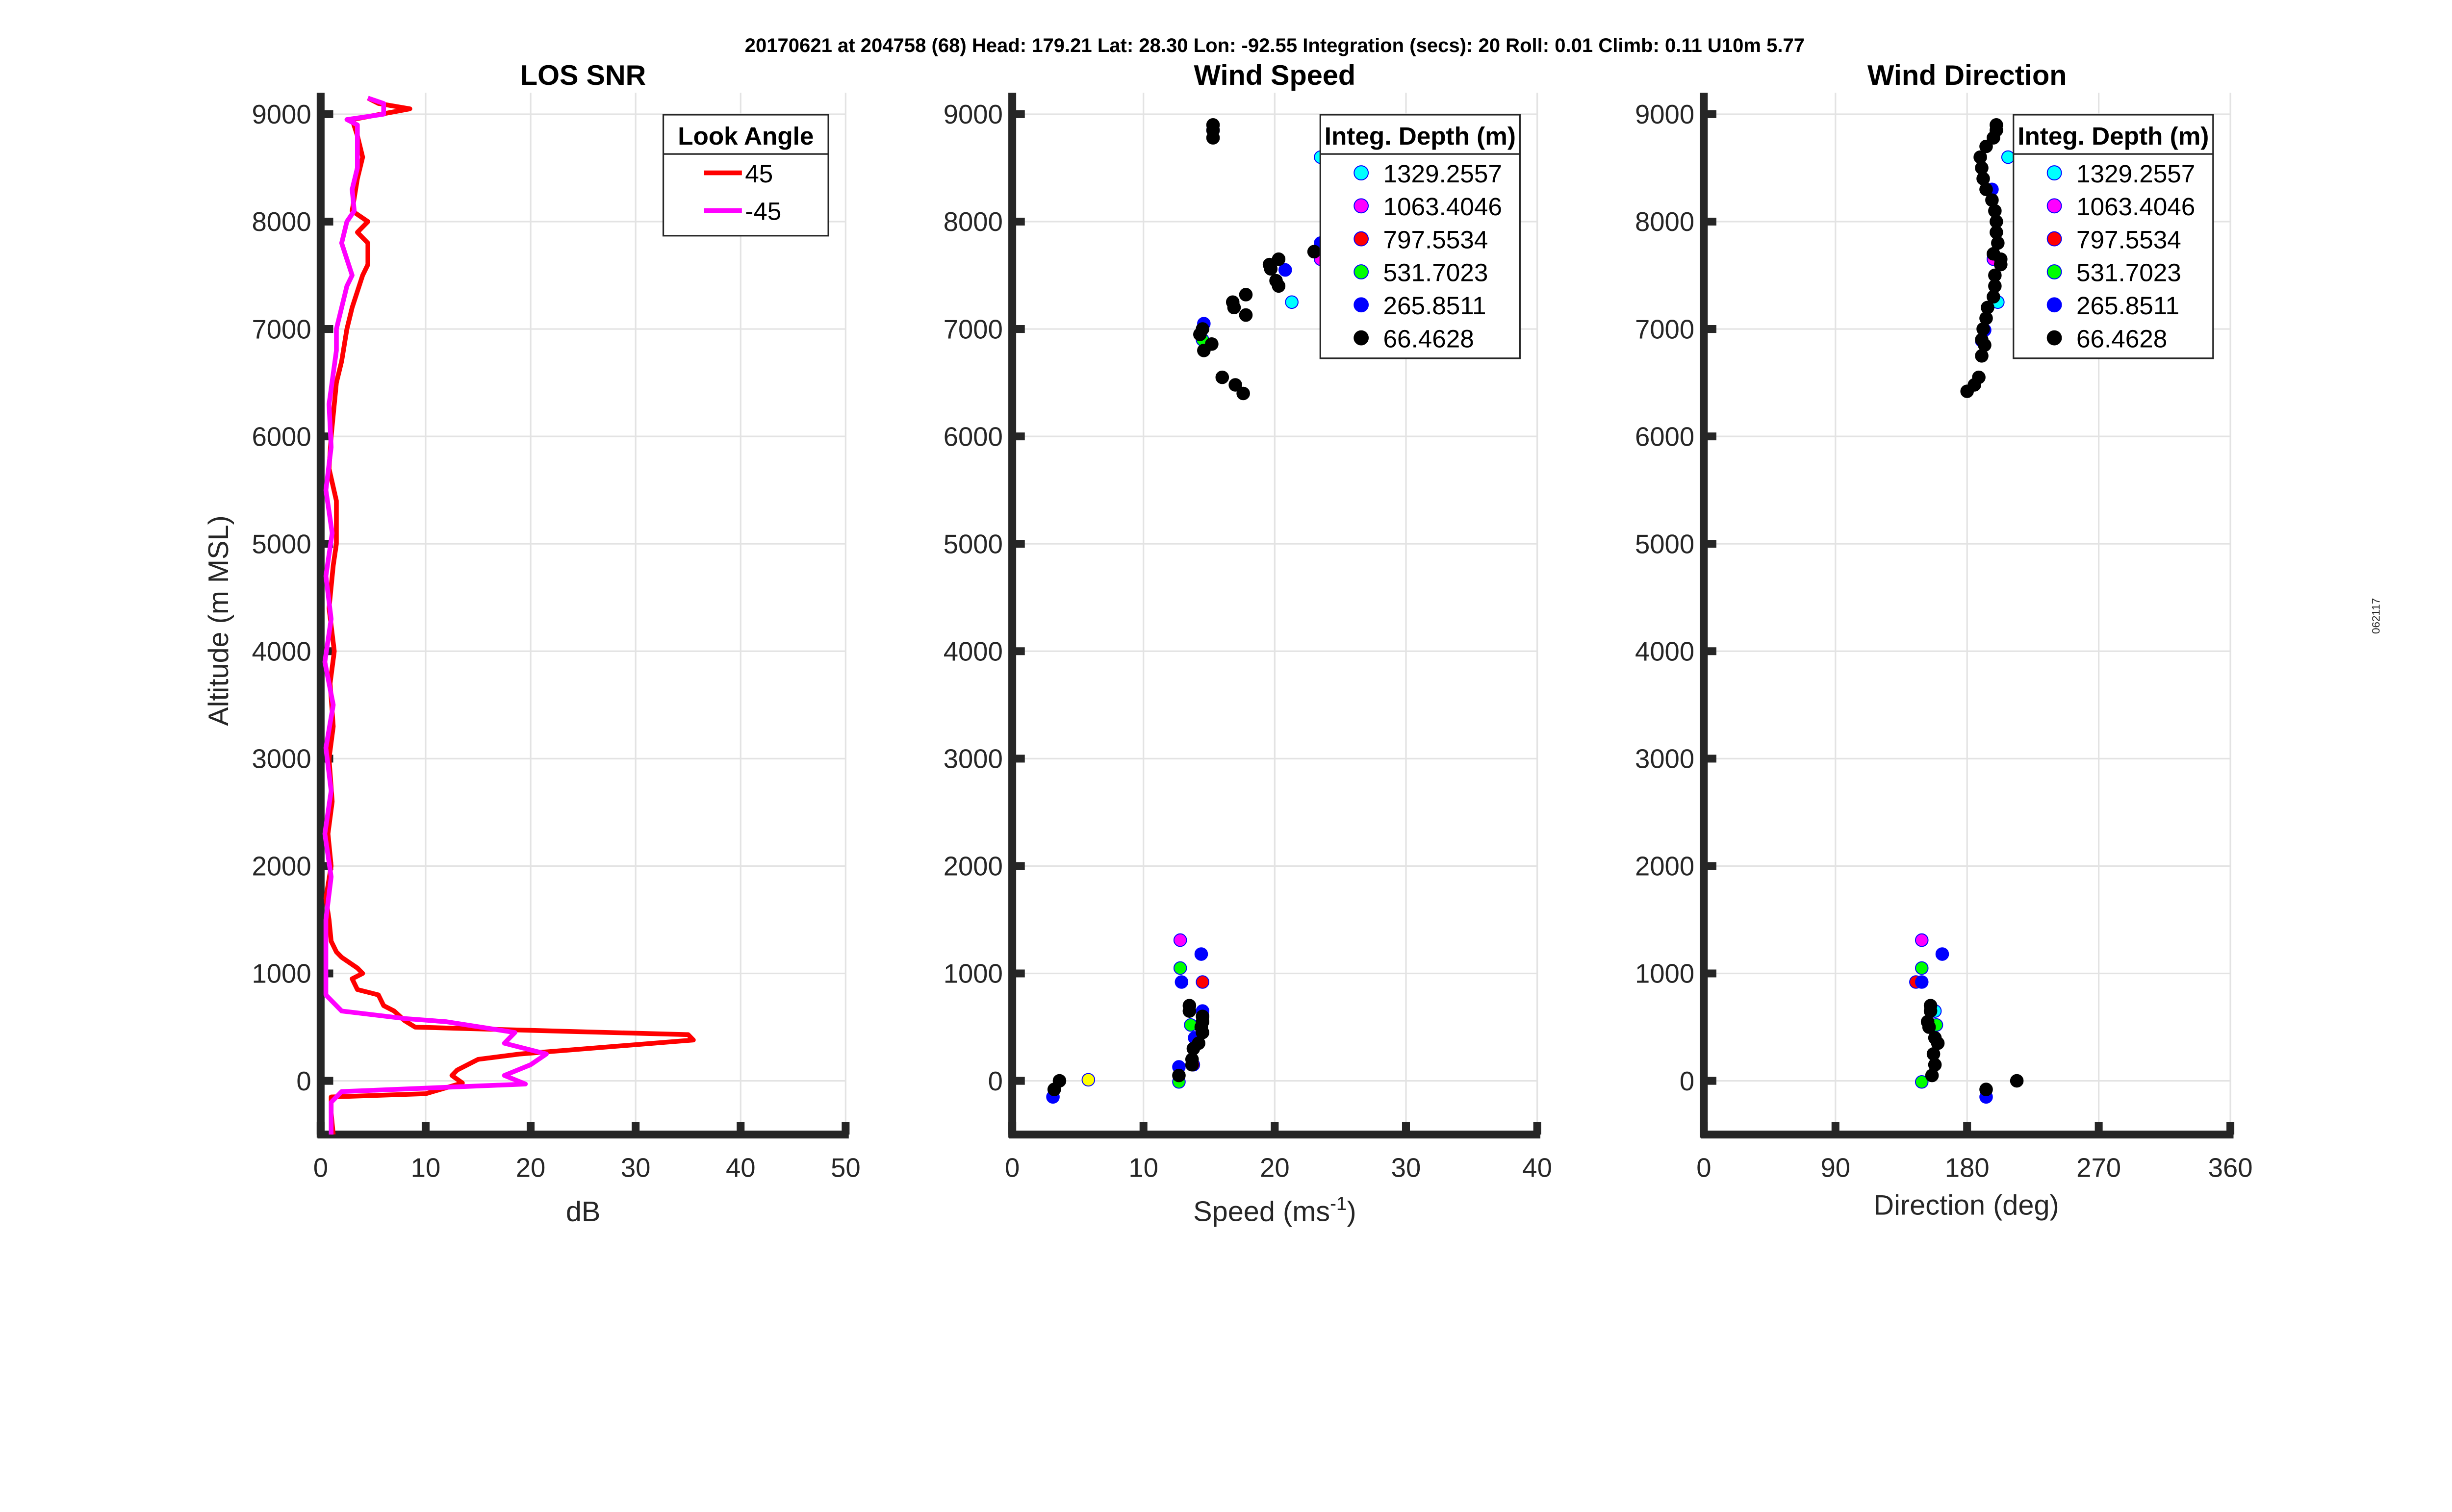 This screenshot has width=2452, height=1512. What do you see at coordinates (2121, 339) in the screenshot?
I see `legend-entry: 66.4628` at bounding box center [2121, 339].